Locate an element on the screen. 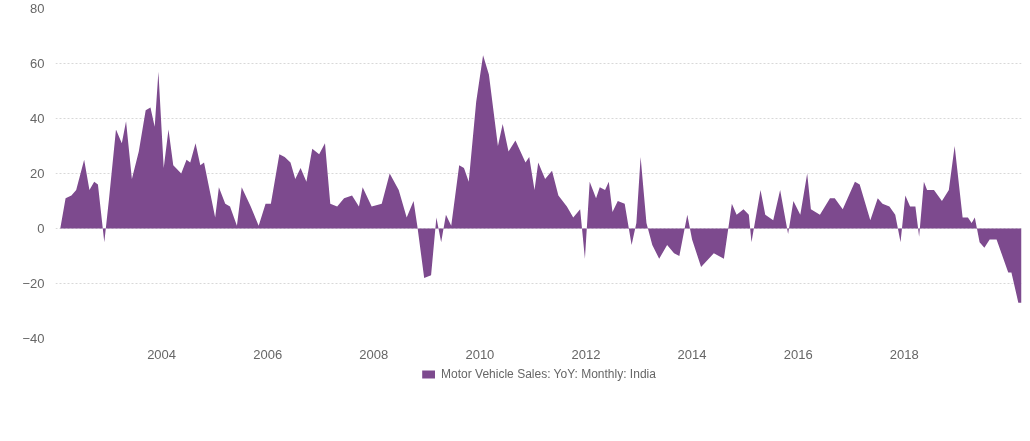 This screenshot has height=441, width=1030. x-tick-label: 2014 is located at coordinates (692, 354).